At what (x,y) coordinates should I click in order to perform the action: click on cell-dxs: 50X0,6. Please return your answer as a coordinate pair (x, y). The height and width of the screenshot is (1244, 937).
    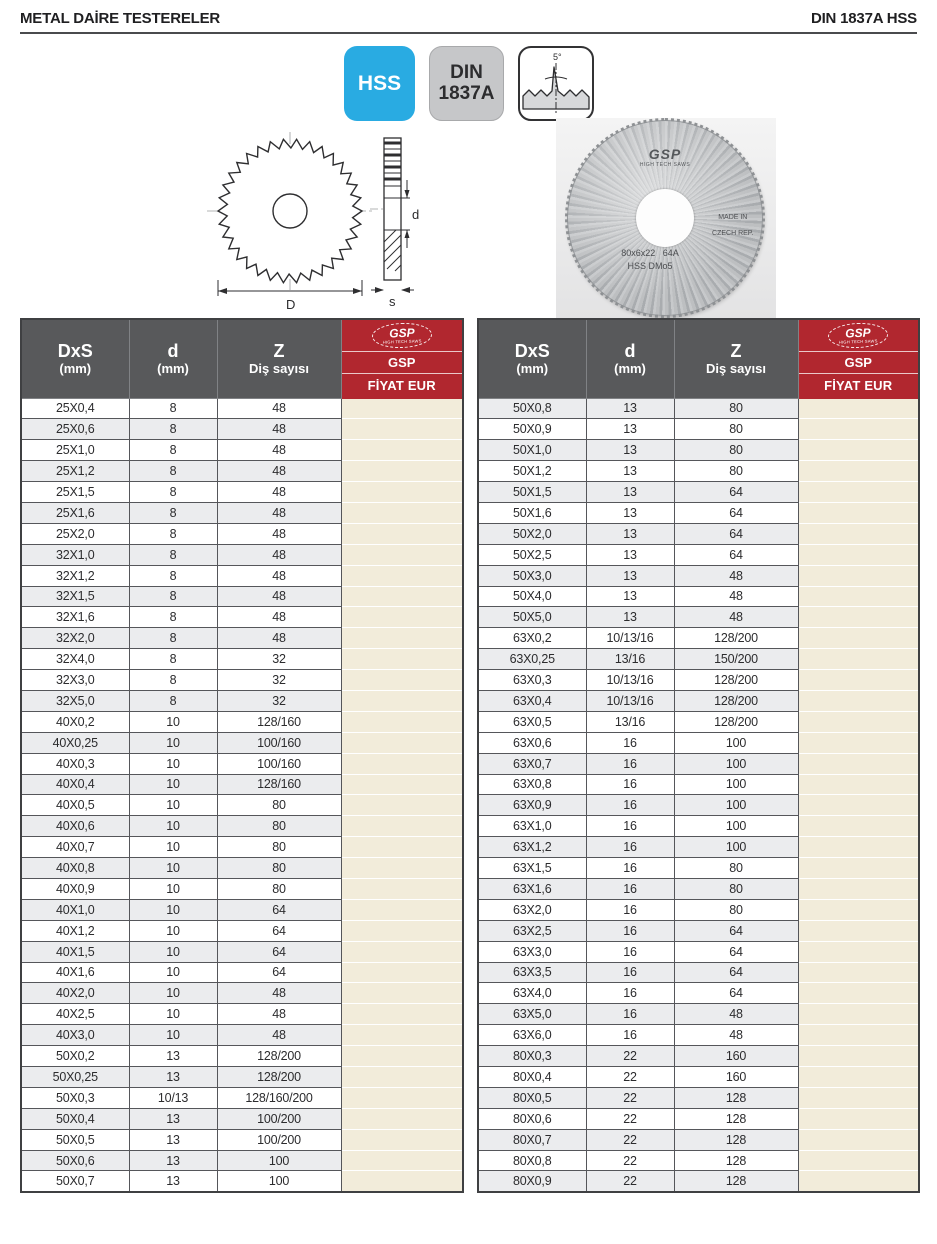
    Looking at the image, I should click on (75, 1160).